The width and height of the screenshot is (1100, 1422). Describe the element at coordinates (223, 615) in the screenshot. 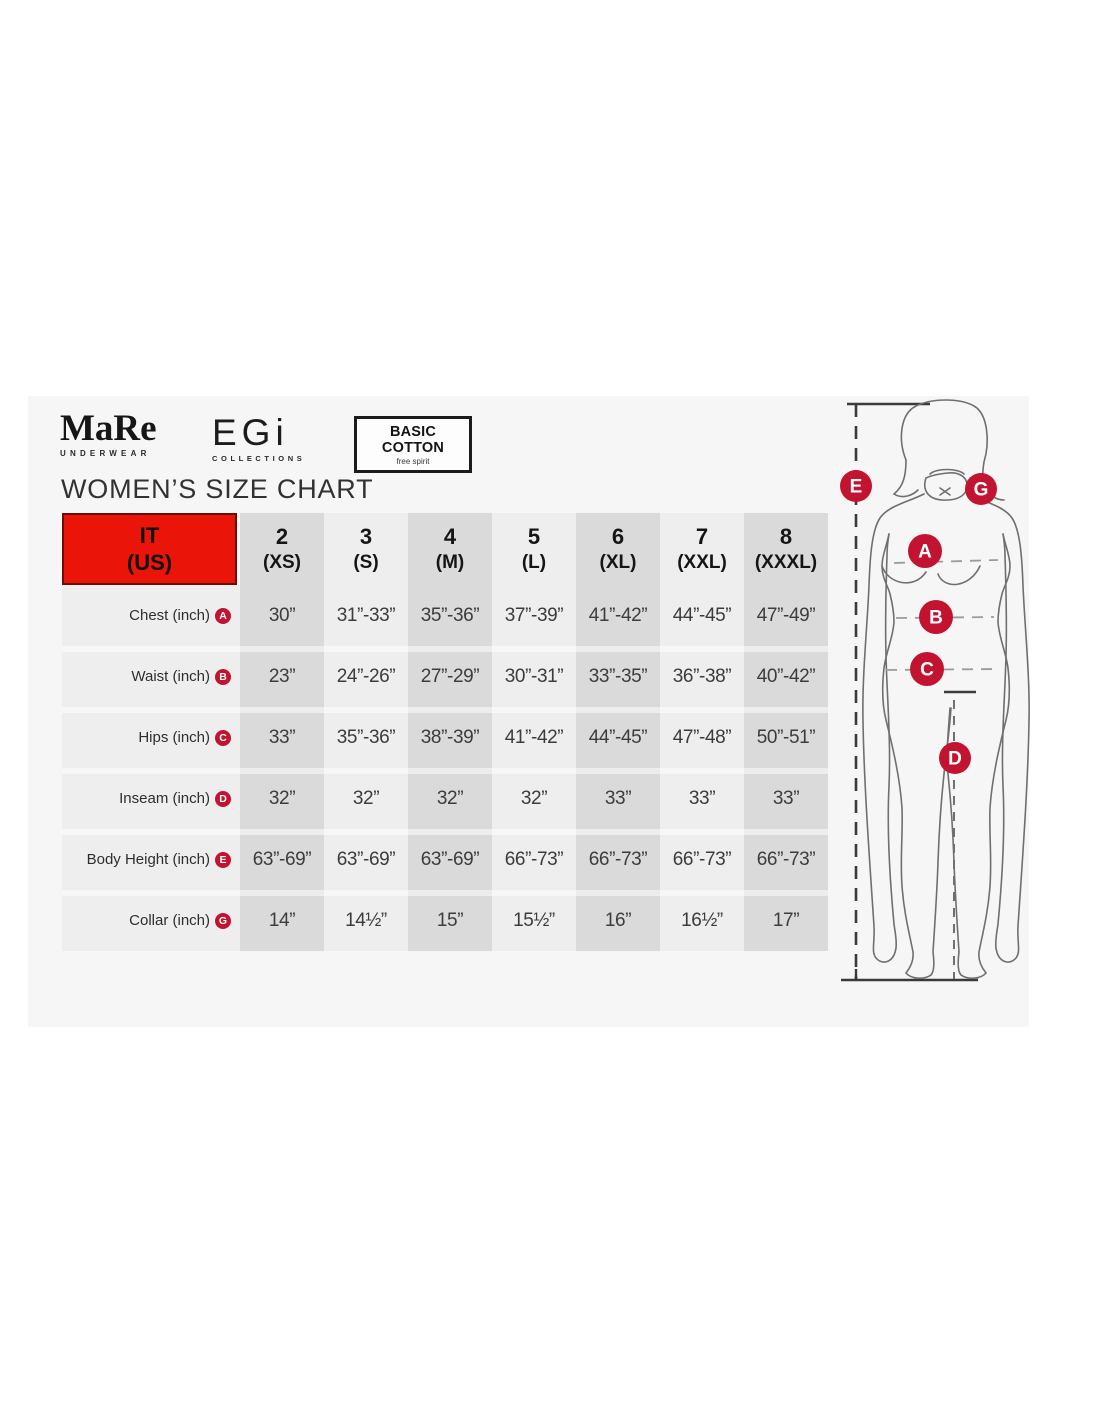

I see `marker-badge: A` at that location.